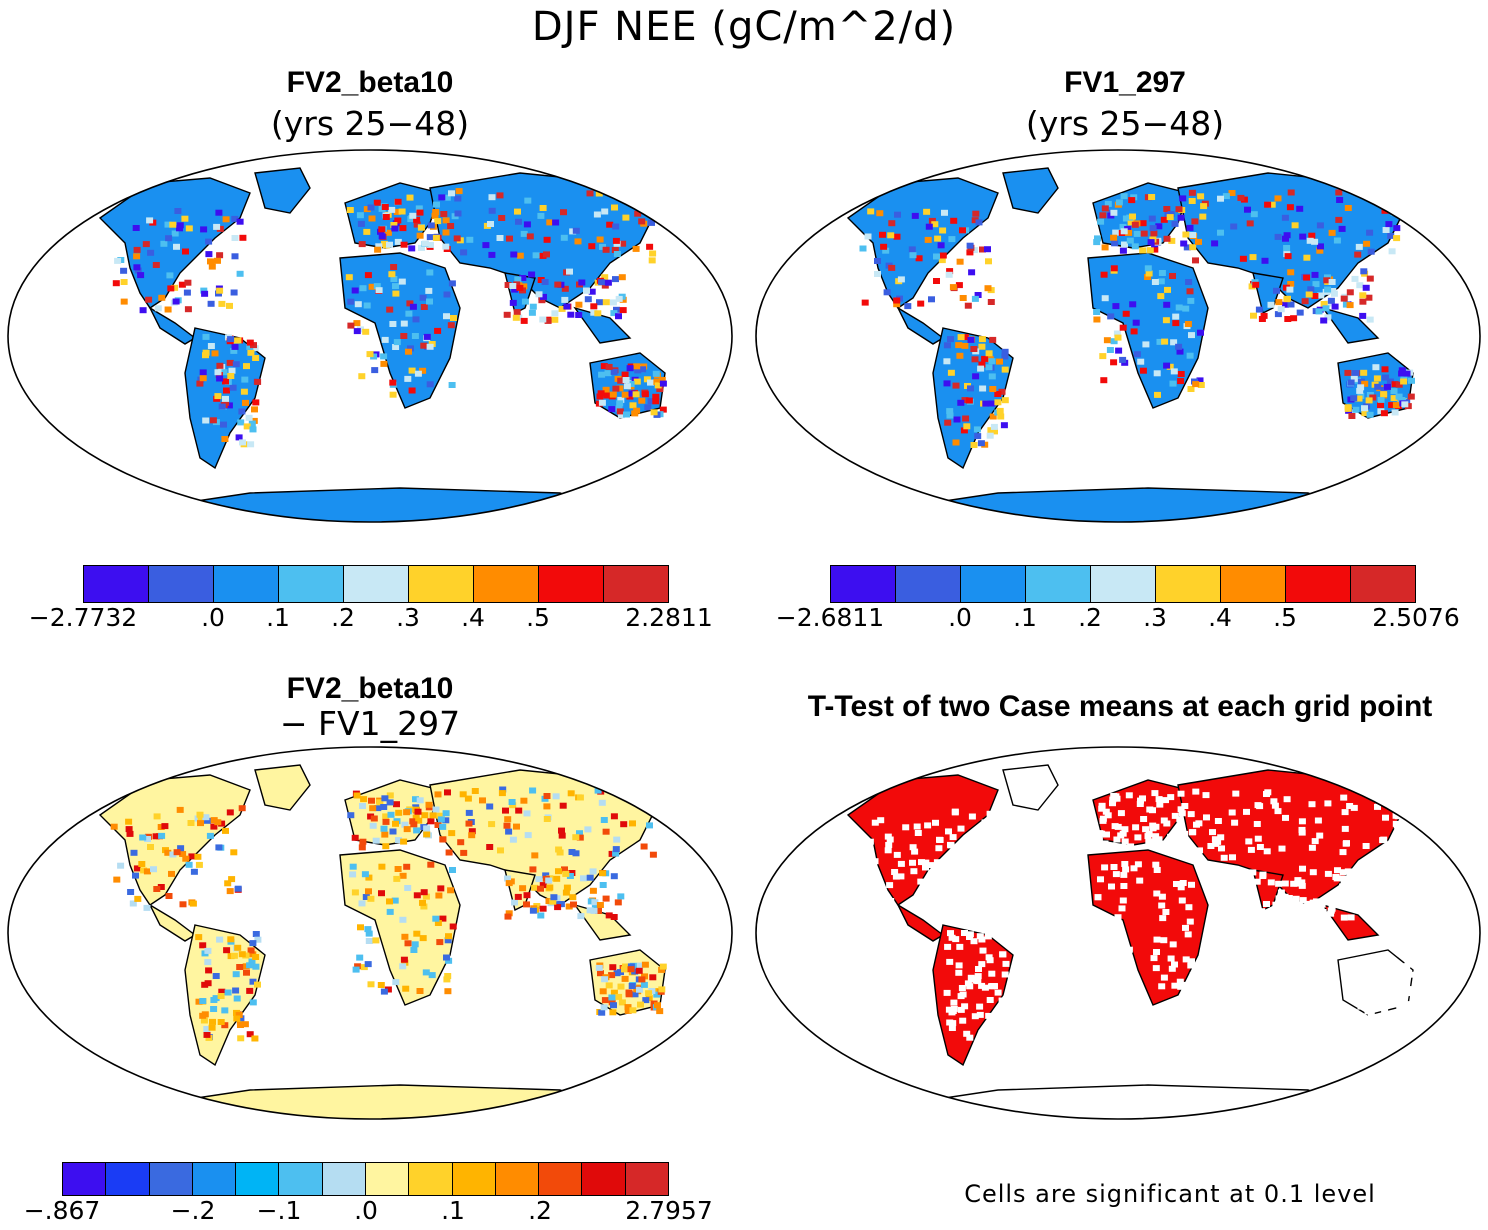  What do you see at coordinates (1268, 293) in the screenshot?
I see `continent-india` at bounding box center [1268, 293].